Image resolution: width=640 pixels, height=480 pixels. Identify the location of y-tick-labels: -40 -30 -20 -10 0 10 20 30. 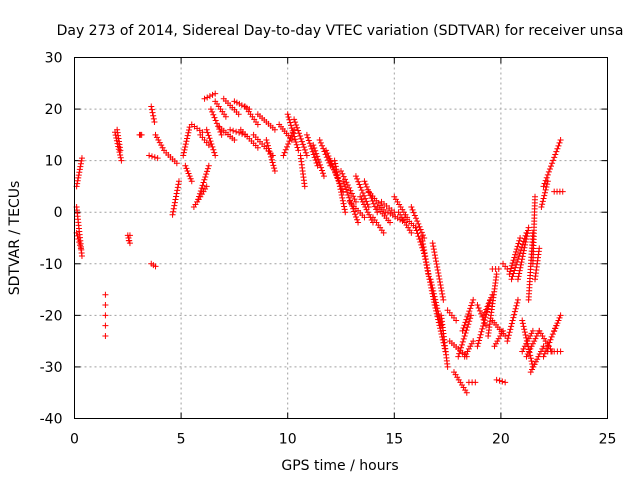
(51, 239).